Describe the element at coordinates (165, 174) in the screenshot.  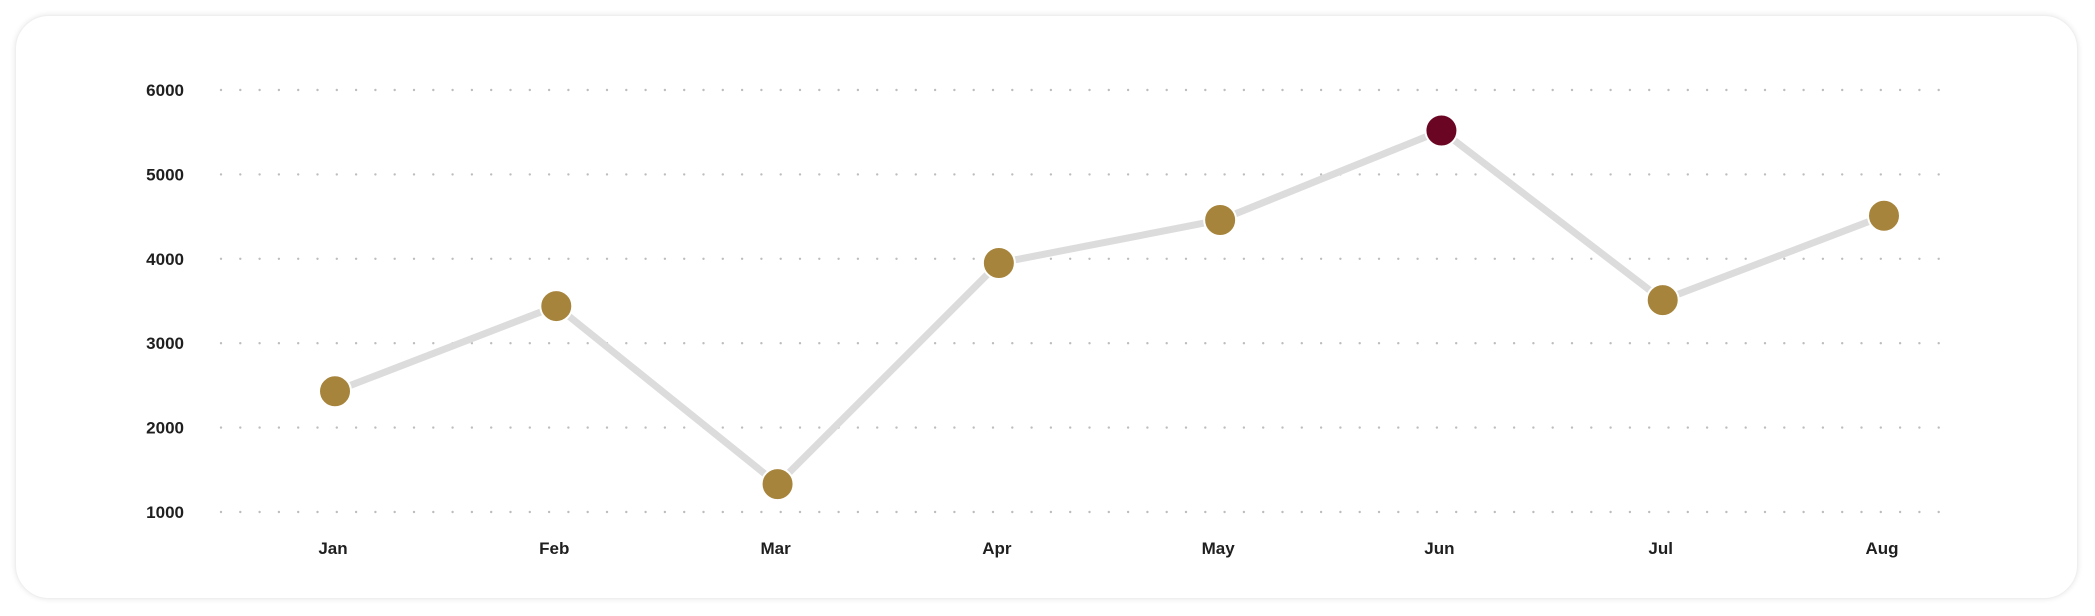
I see `y-tick-label: 5000` at that location.